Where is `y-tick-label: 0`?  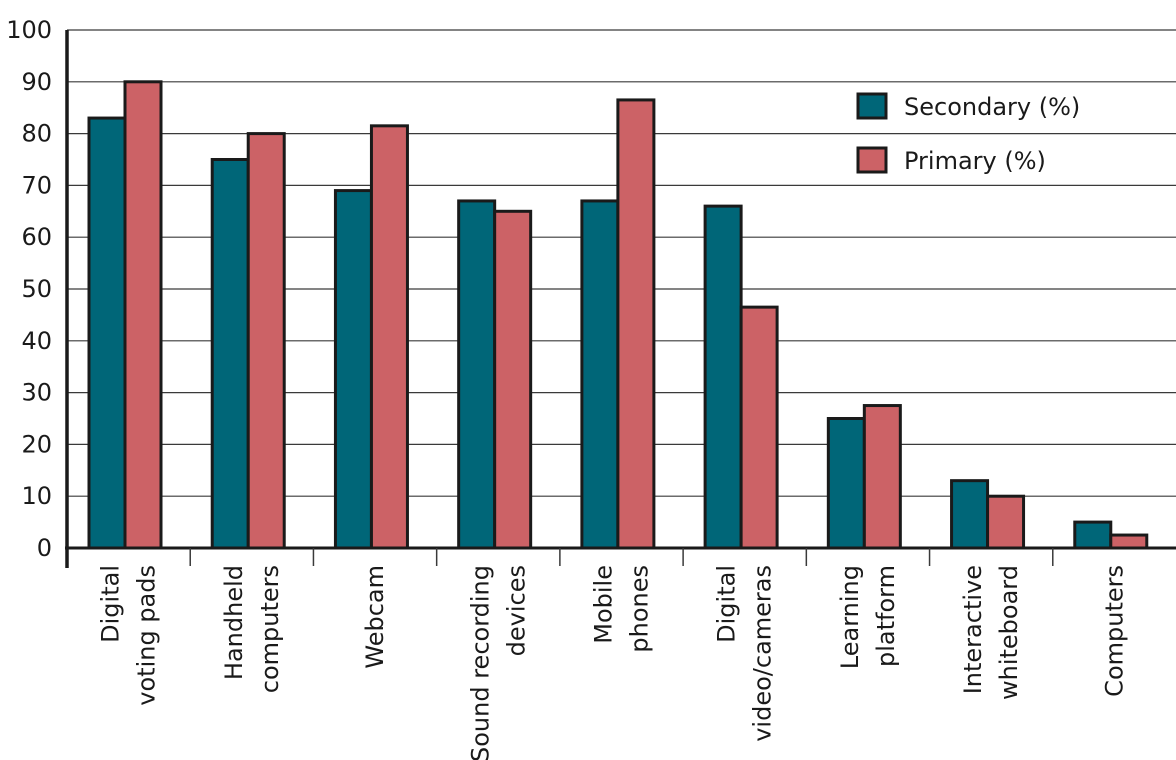
y-tick-label: 0 is located at coordinates (44, 548).